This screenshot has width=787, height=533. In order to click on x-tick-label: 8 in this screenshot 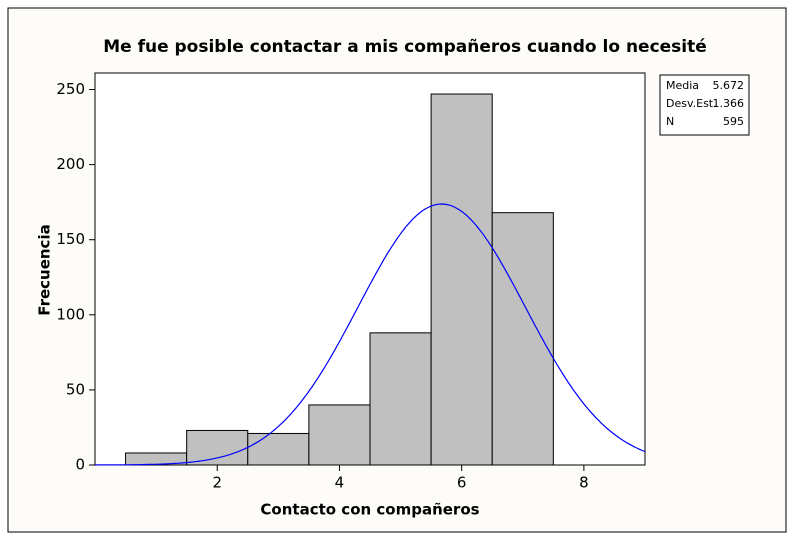, I will do `click(584, 483)`.